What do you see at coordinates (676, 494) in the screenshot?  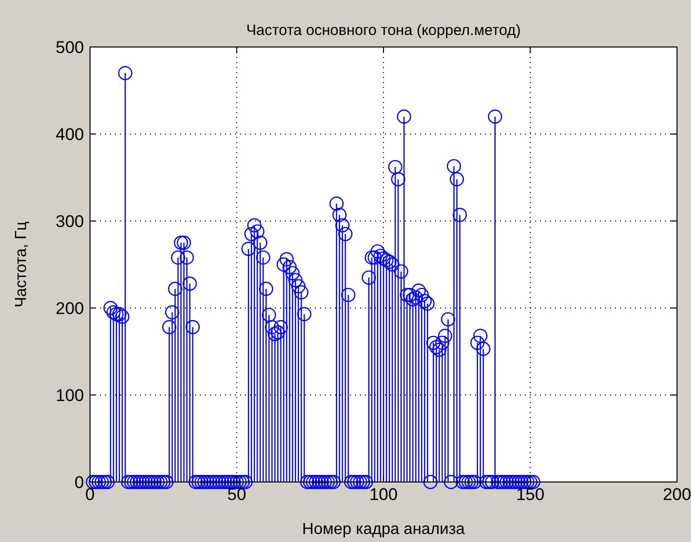 I see `x-tick-label: 200` at bounding box center [676, 494].